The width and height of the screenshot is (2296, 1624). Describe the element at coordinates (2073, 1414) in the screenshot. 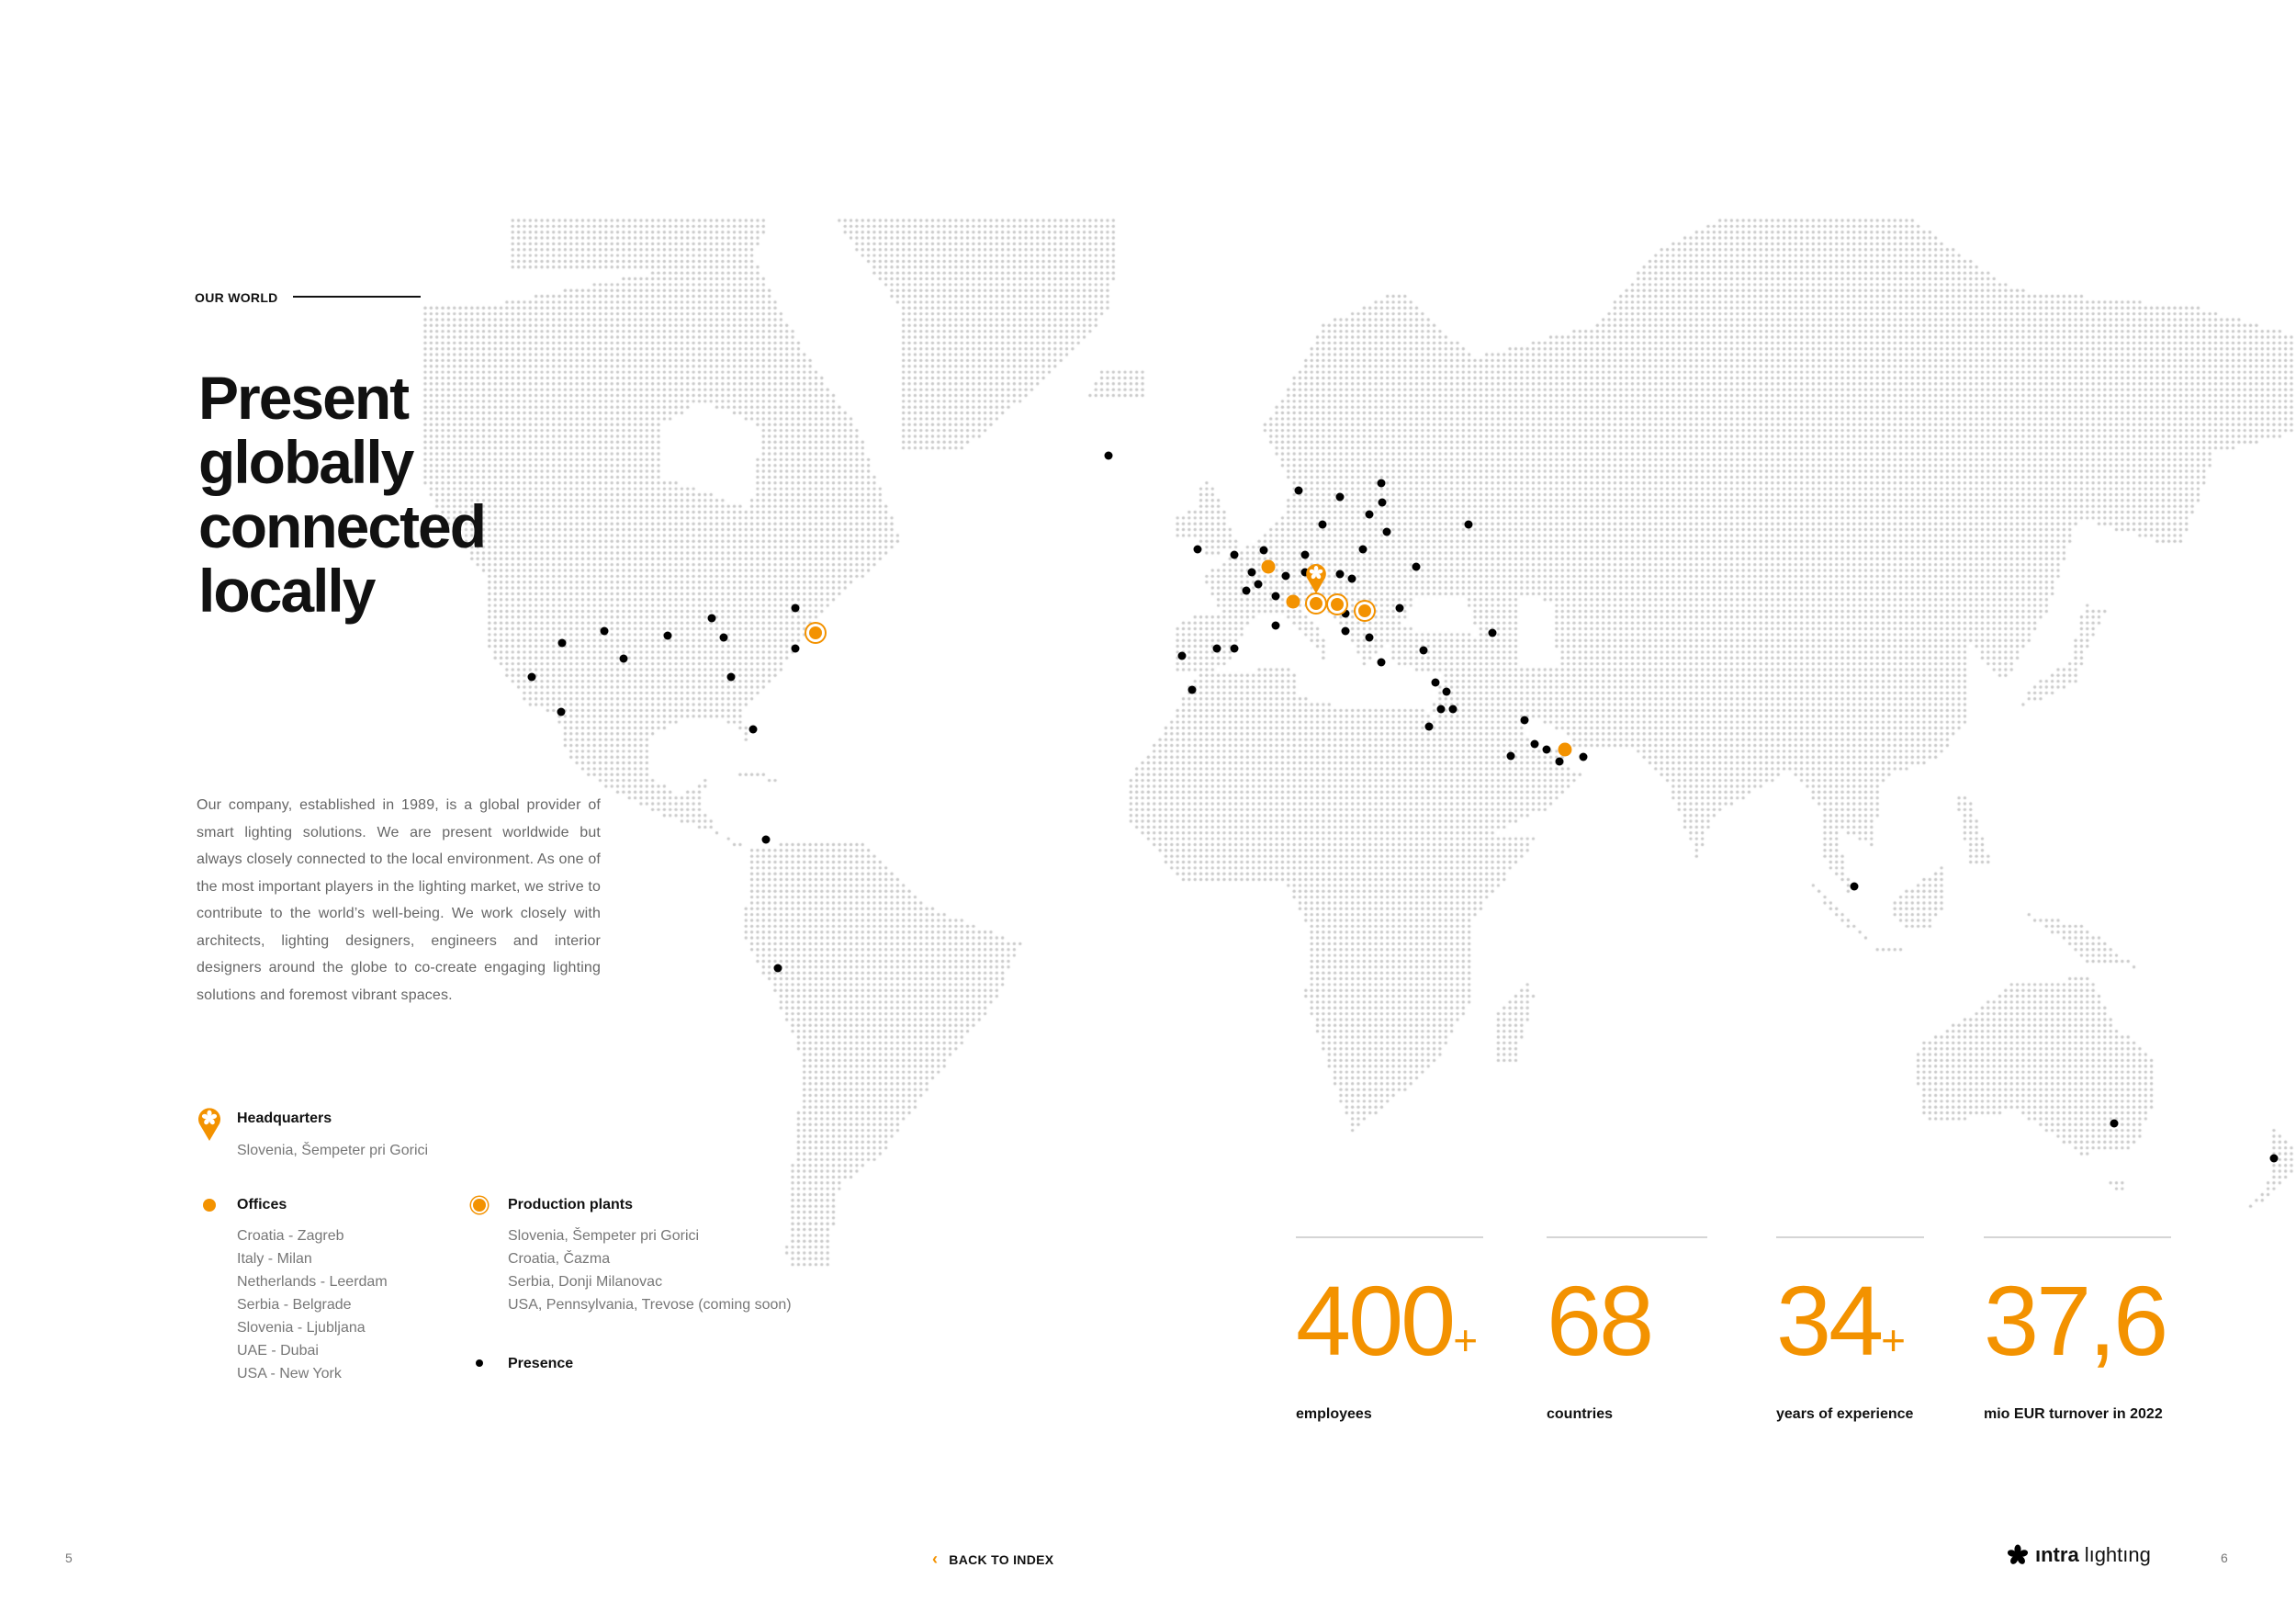

I see `stat-label: mio EUR turnover in 2022` at that location.